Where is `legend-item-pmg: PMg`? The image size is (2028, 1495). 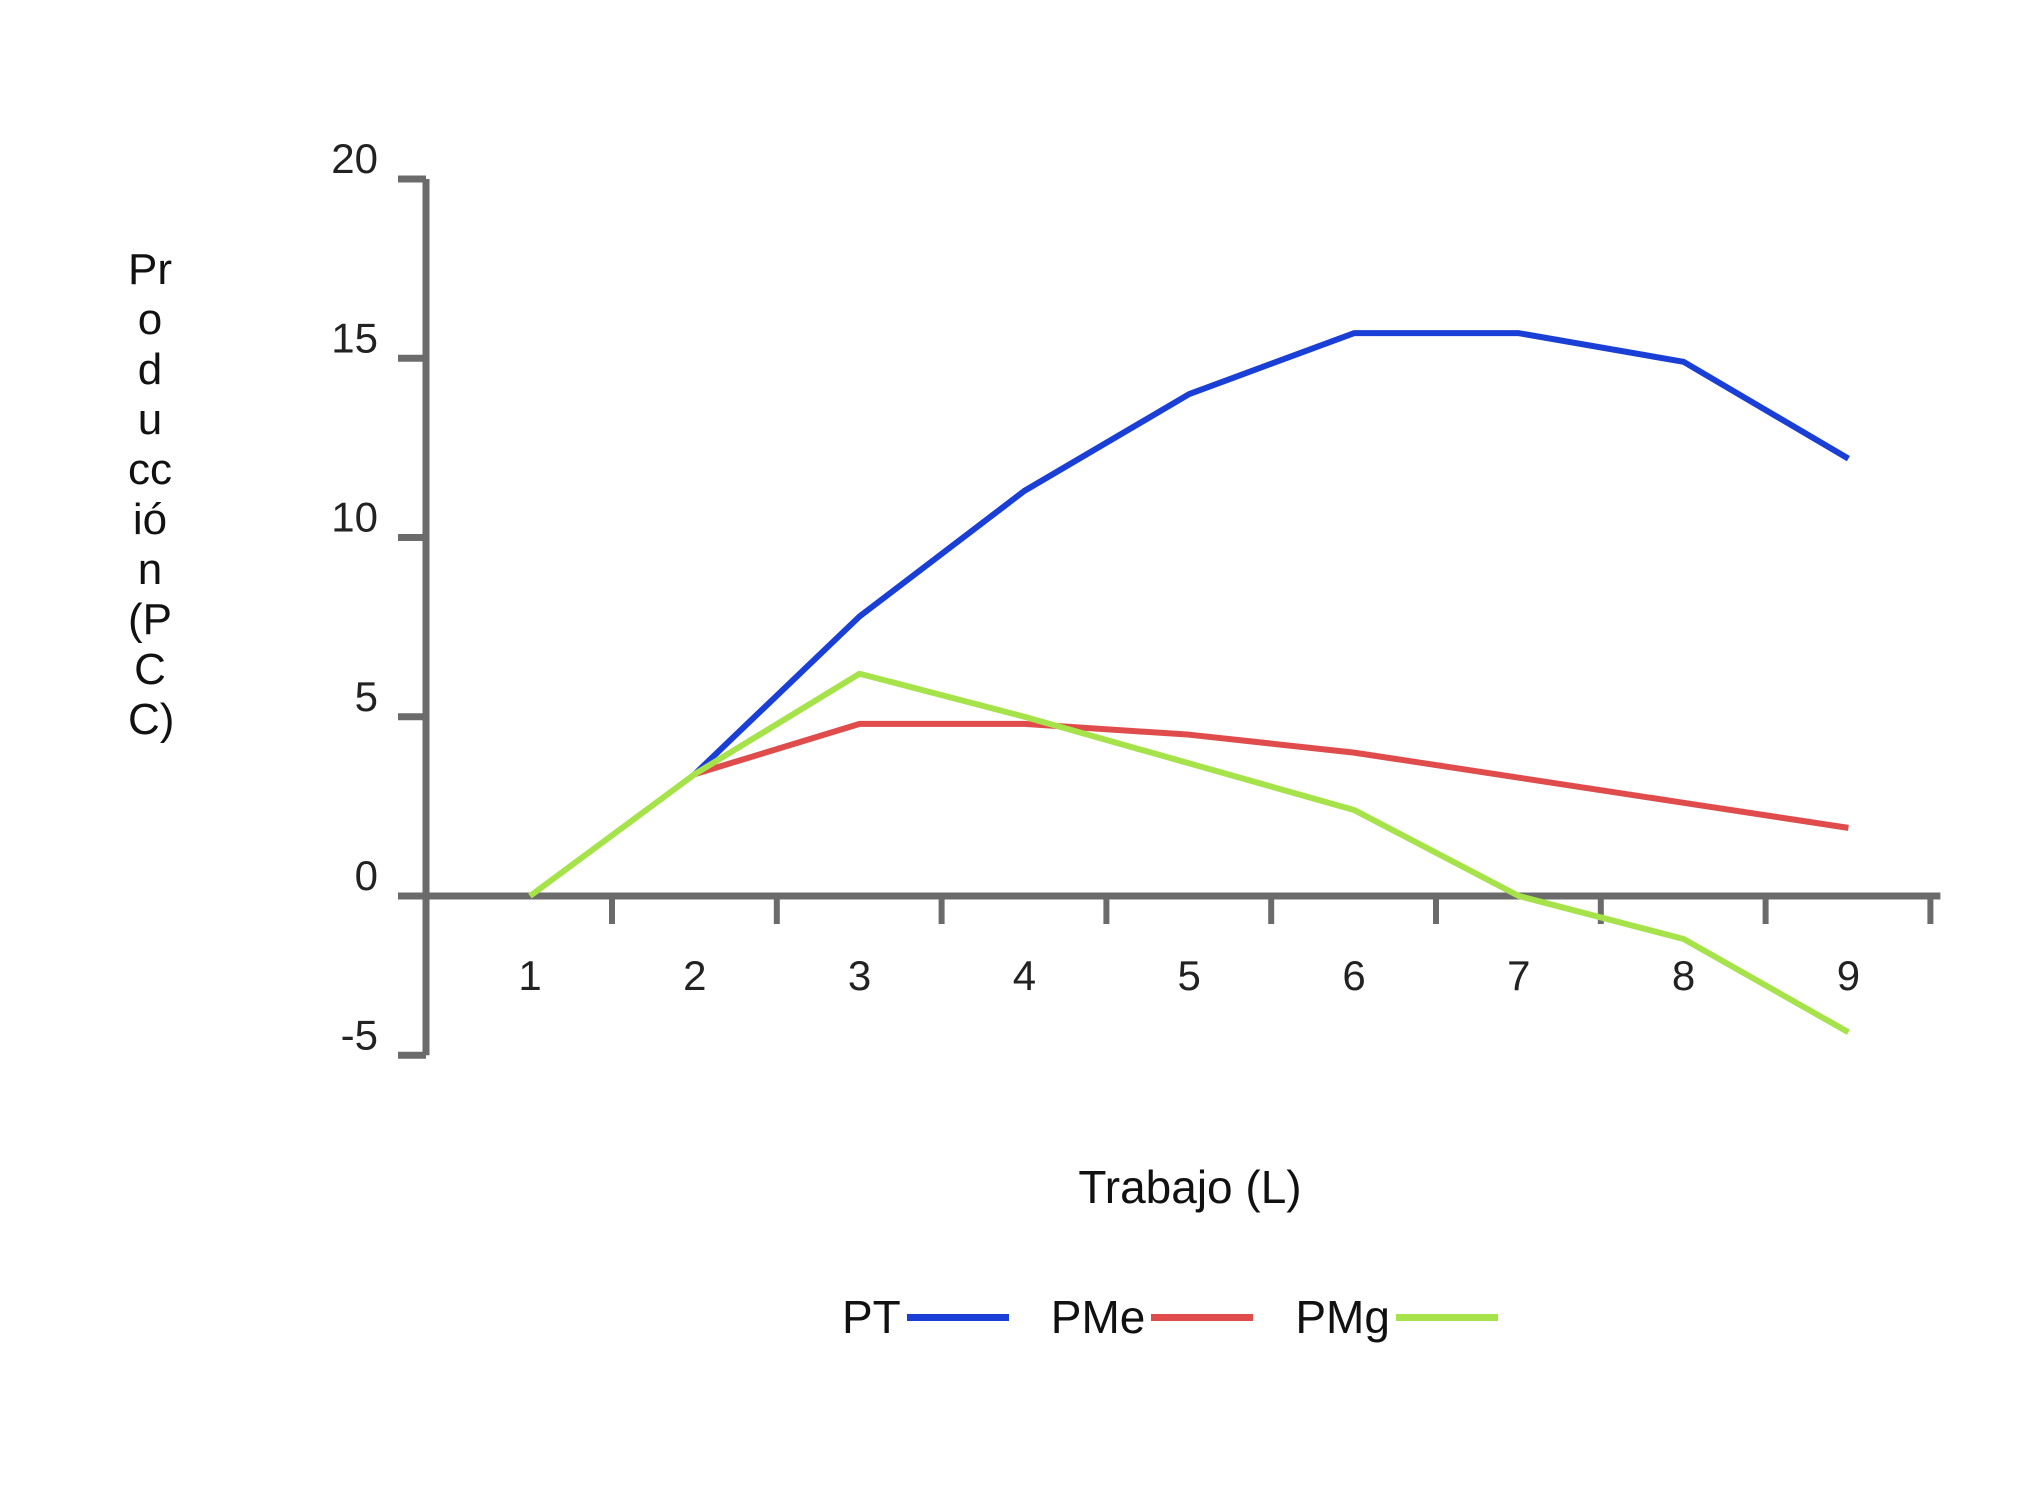
legend-item-pmg: PMg is located at coordinates (1396, 1317).